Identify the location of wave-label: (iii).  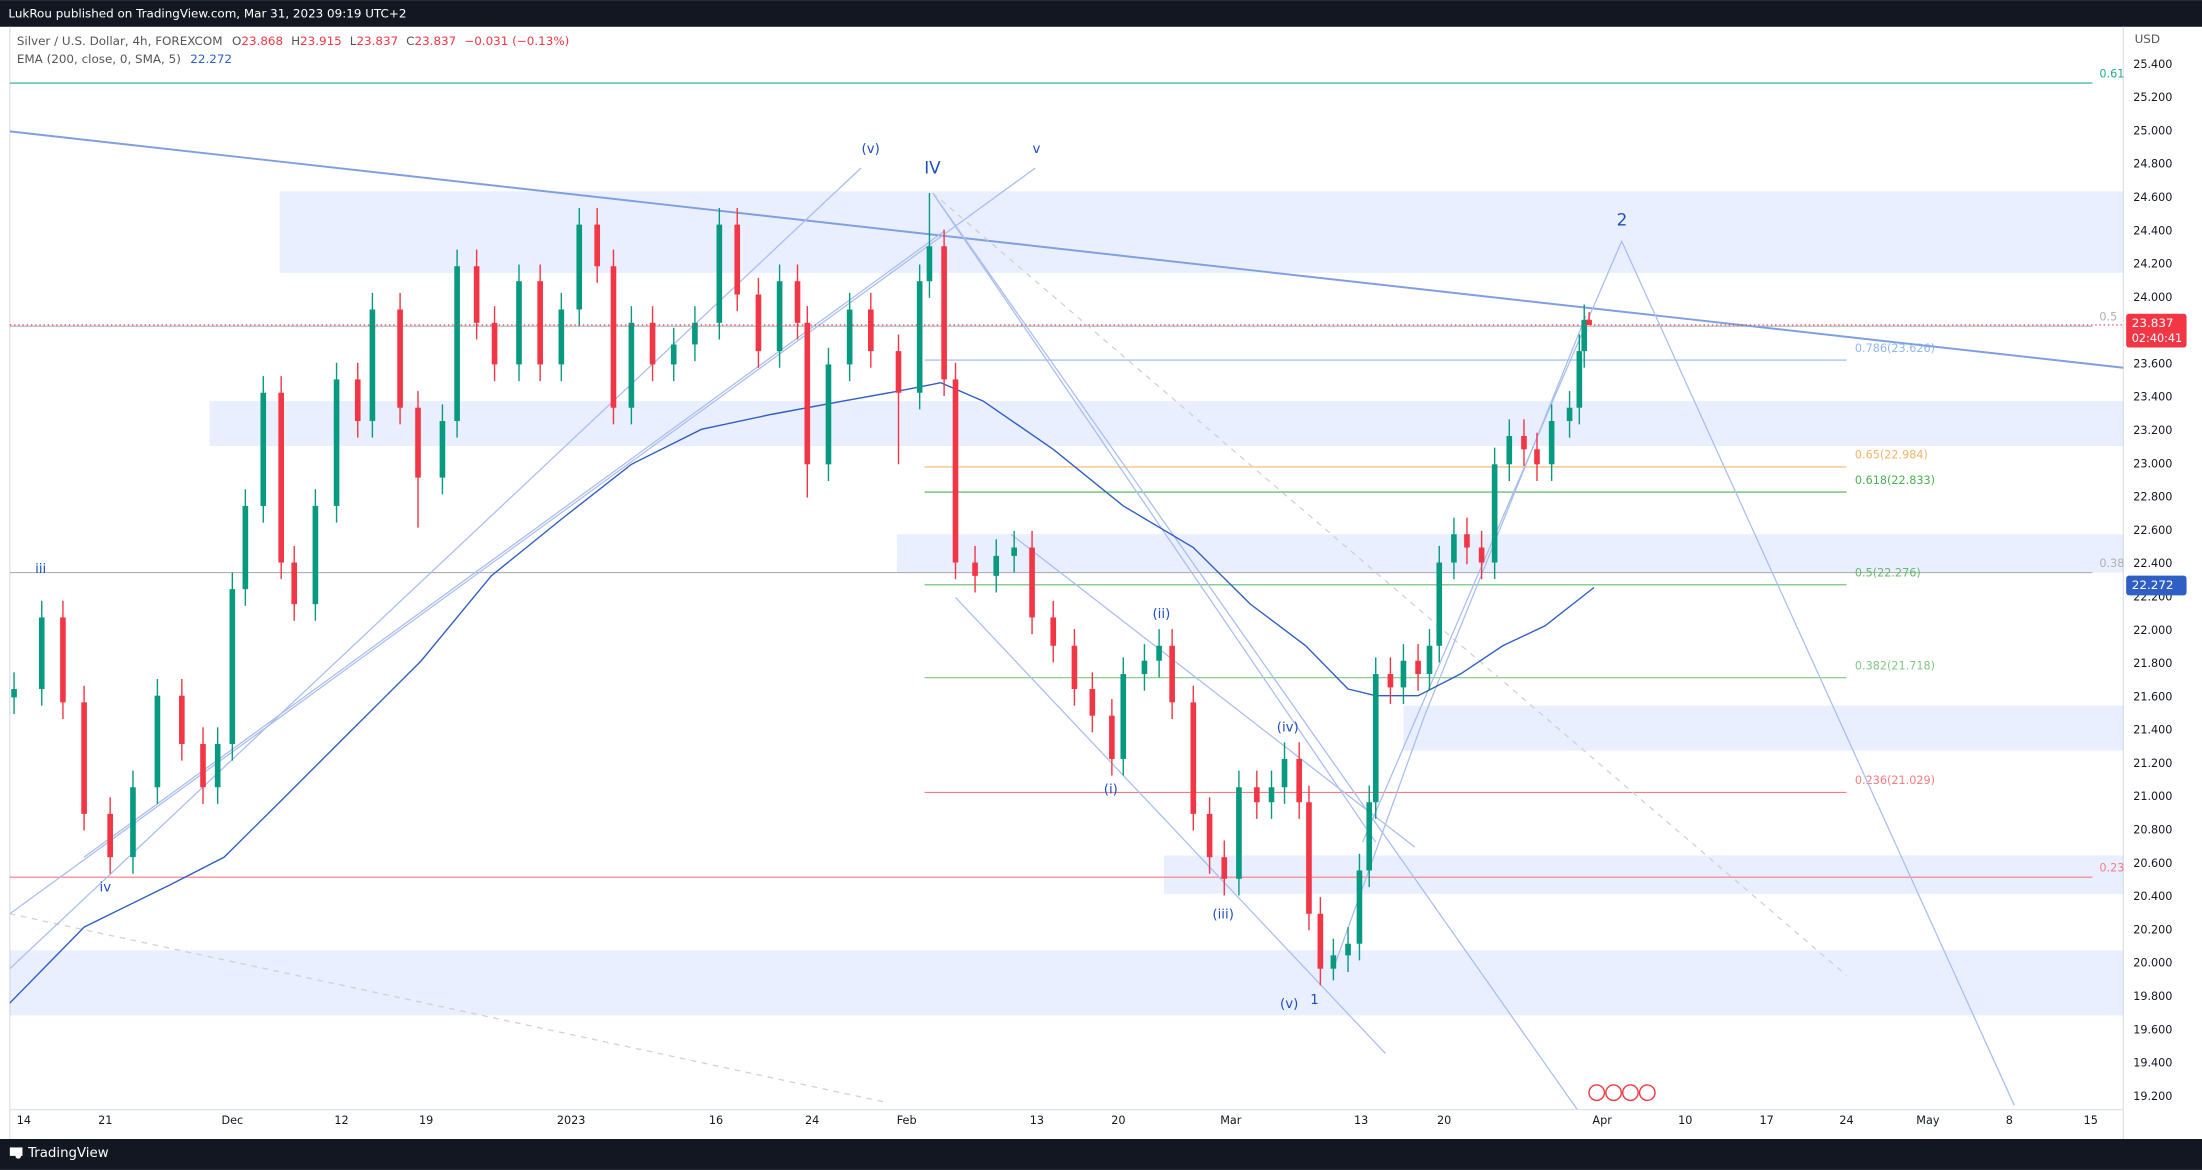
(1223, 914).